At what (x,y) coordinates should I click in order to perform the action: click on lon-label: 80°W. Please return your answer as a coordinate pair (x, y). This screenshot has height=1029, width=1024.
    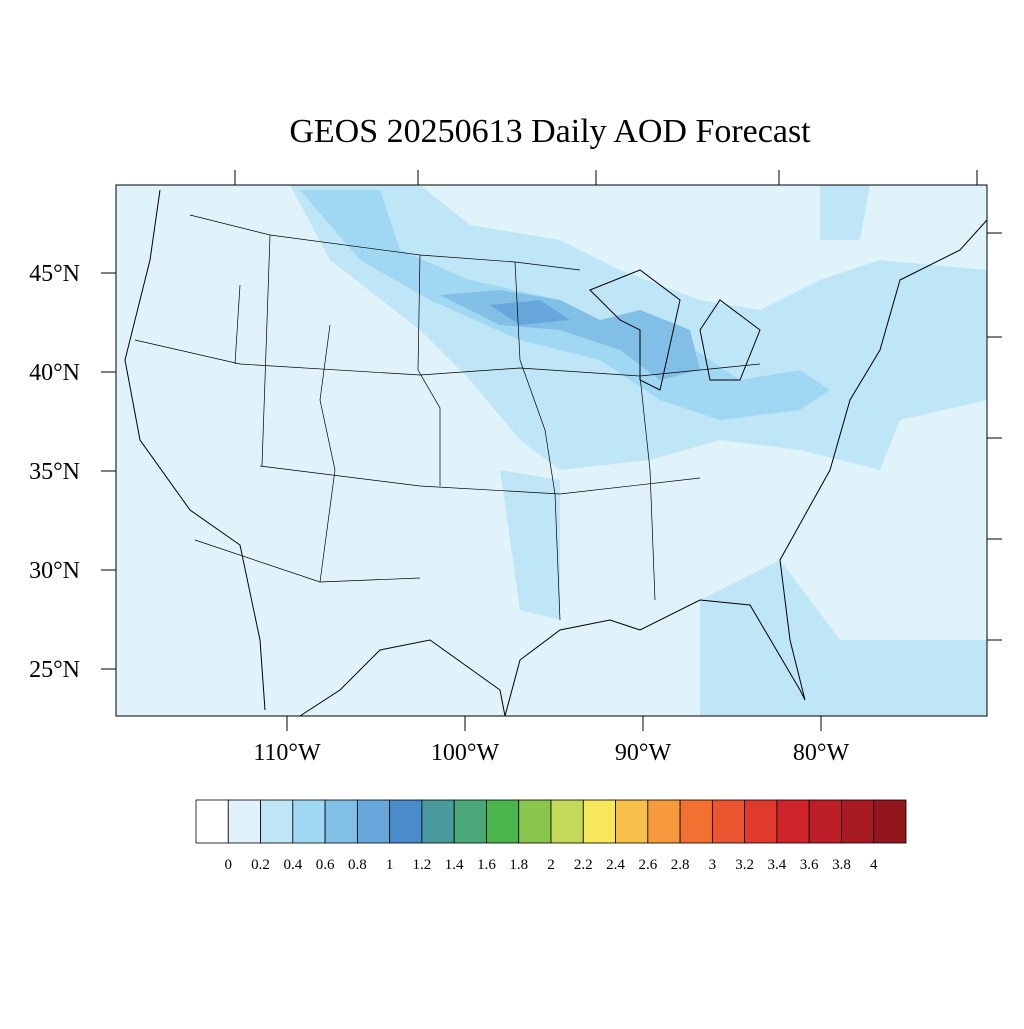
    Looking at the image, I should click on (821, 753).